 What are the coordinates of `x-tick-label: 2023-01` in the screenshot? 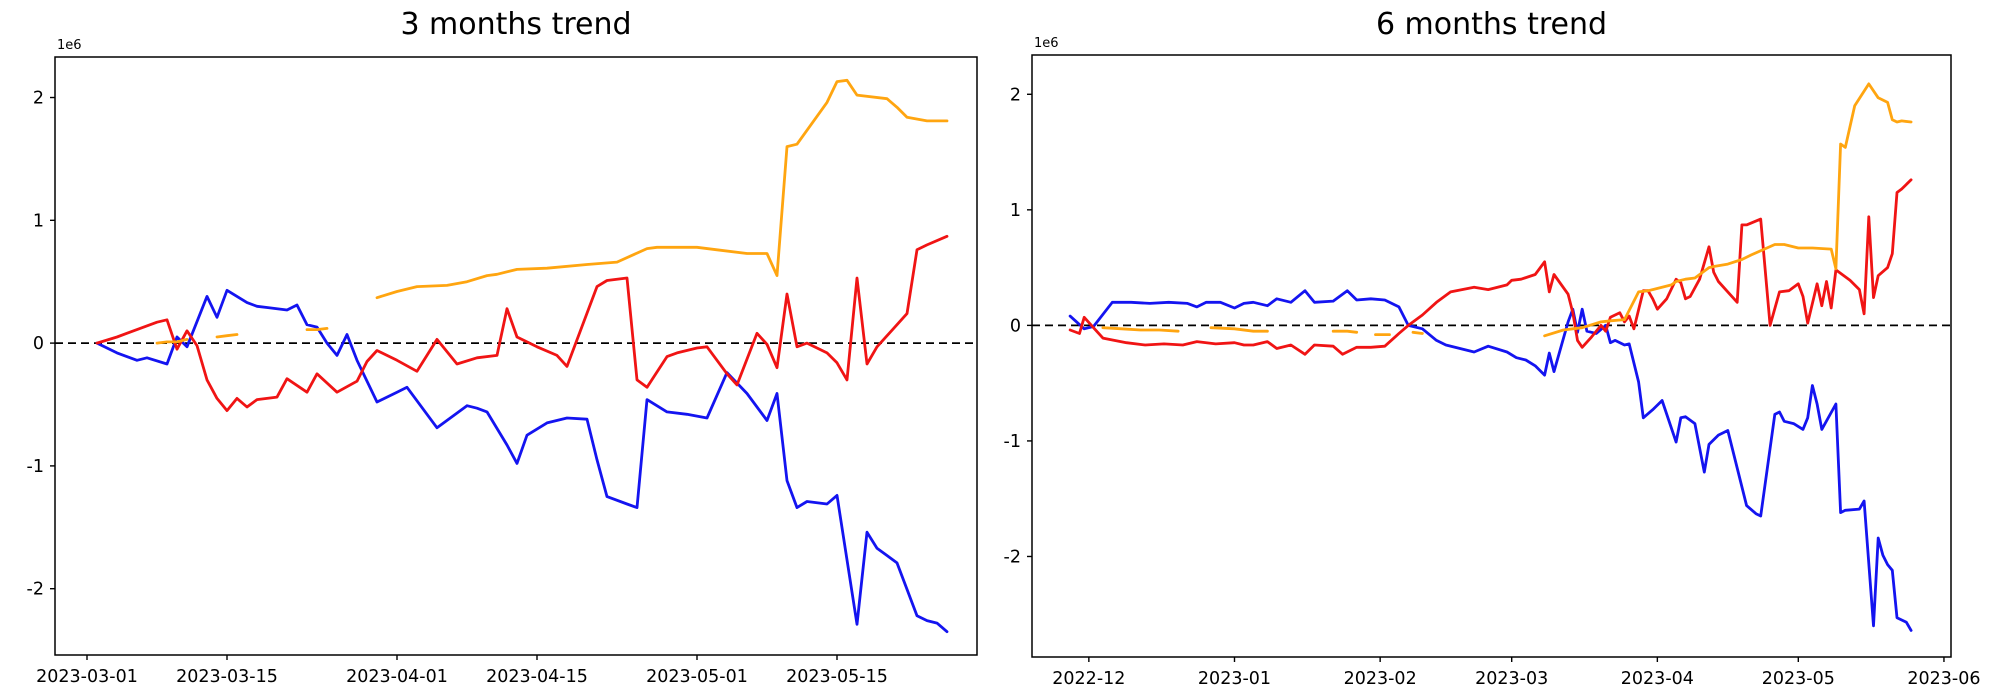 It's located at (1234, 679).